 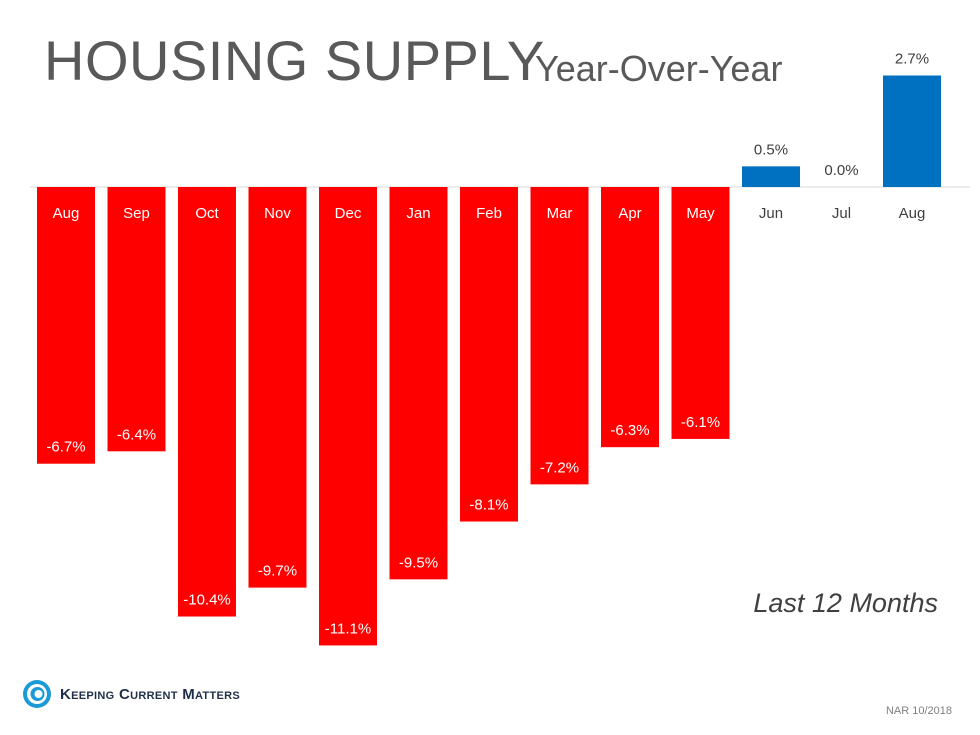 I want to click on data-label: 0.0%, so click(x=841, y=170).